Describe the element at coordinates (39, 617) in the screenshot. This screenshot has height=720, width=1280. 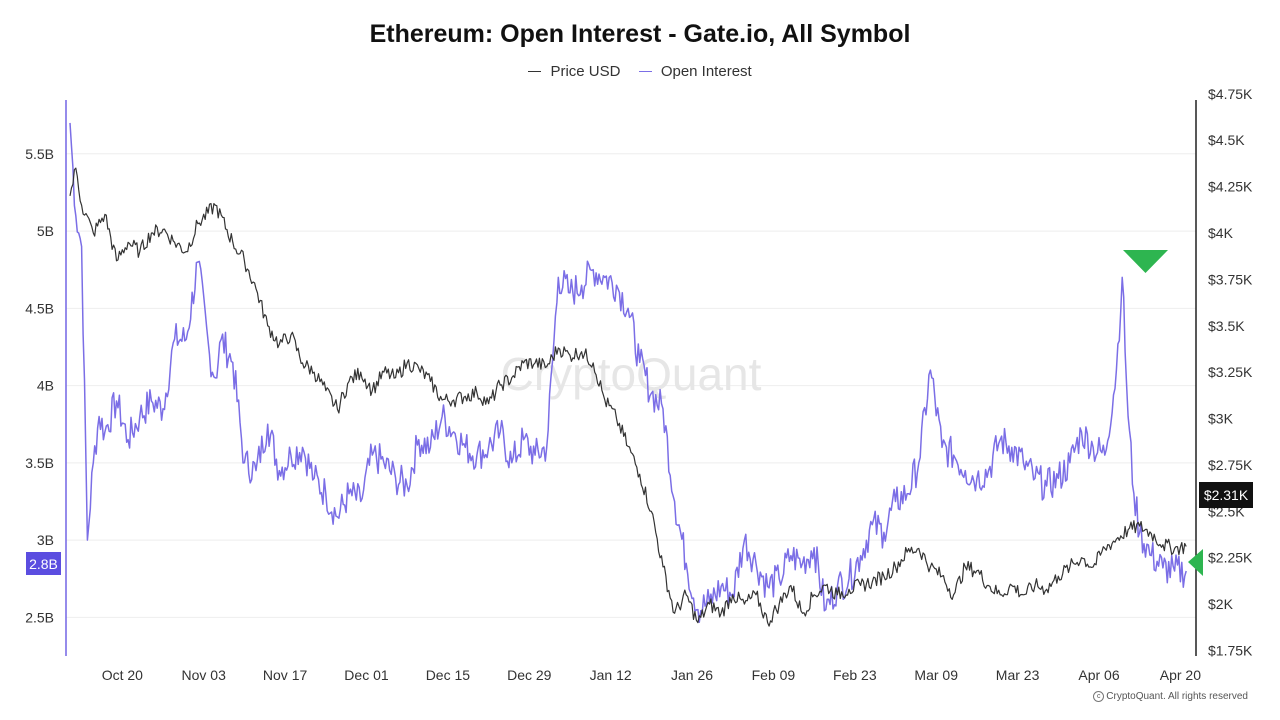
I see `left-tick-label: 2.5B` at that location.